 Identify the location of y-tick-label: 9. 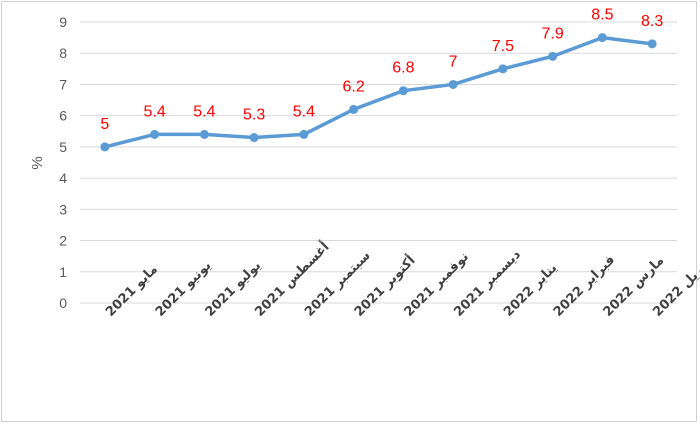
(63, 22).